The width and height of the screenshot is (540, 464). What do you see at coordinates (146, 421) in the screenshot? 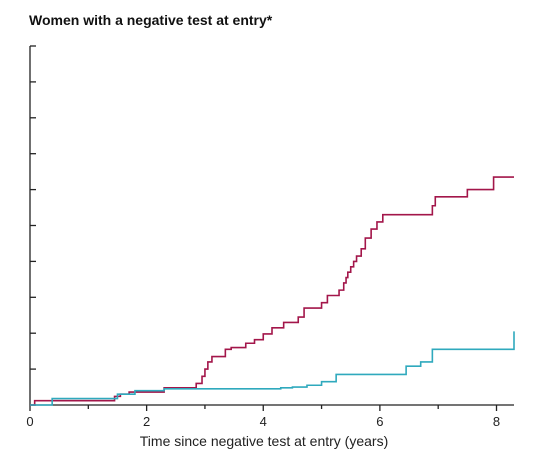
I see `x-tick-label: 2` at bounding box center [146, 421].